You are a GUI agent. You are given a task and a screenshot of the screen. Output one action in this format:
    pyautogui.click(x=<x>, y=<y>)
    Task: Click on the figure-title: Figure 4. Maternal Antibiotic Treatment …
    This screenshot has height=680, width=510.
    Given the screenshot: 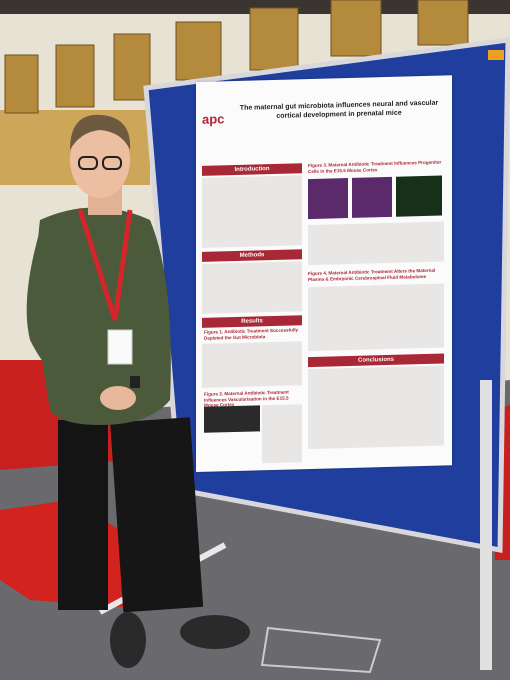 What is the action you would take?
    pyautogui.click(x=372, y=274)
    